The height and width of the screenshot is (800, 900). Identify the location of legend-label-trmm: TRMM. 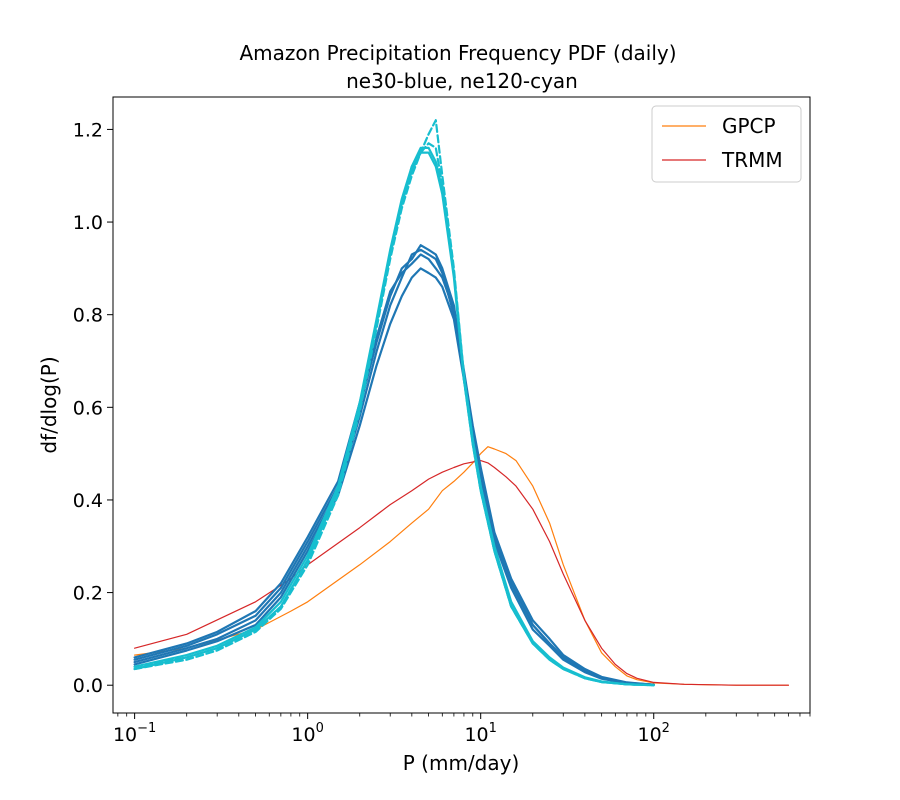
(752, 160).